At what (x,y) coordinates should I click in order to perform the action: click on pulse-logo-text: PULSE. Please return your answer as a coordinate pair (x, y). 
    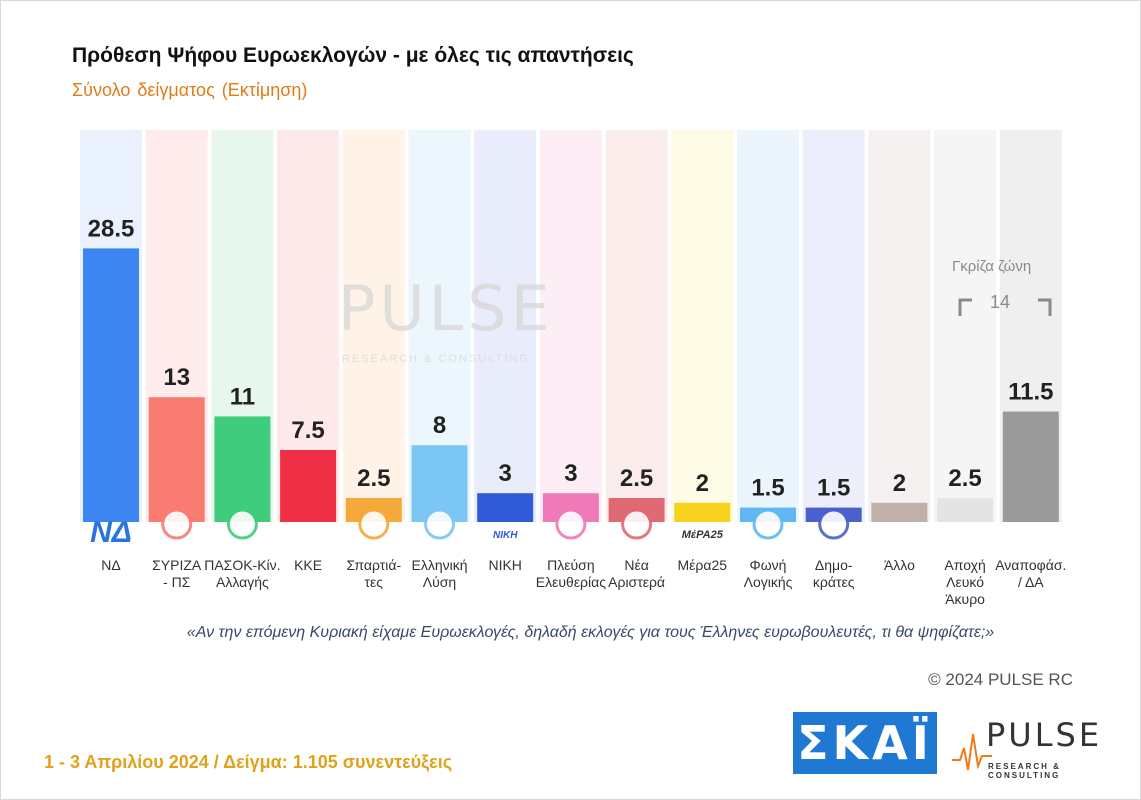
    Looking at the image, I should click on (1044, 735).